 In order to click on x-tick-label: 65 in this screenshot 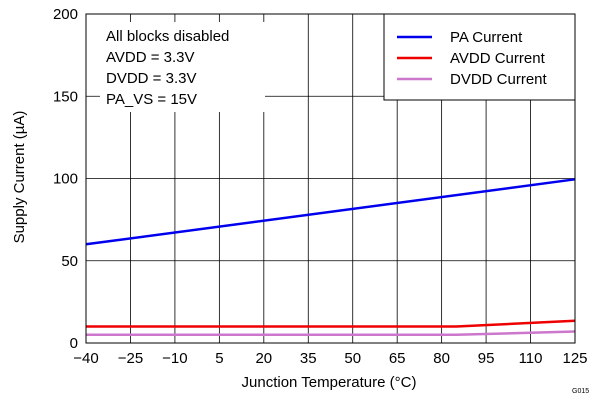, I will do `click(397, 358)`.